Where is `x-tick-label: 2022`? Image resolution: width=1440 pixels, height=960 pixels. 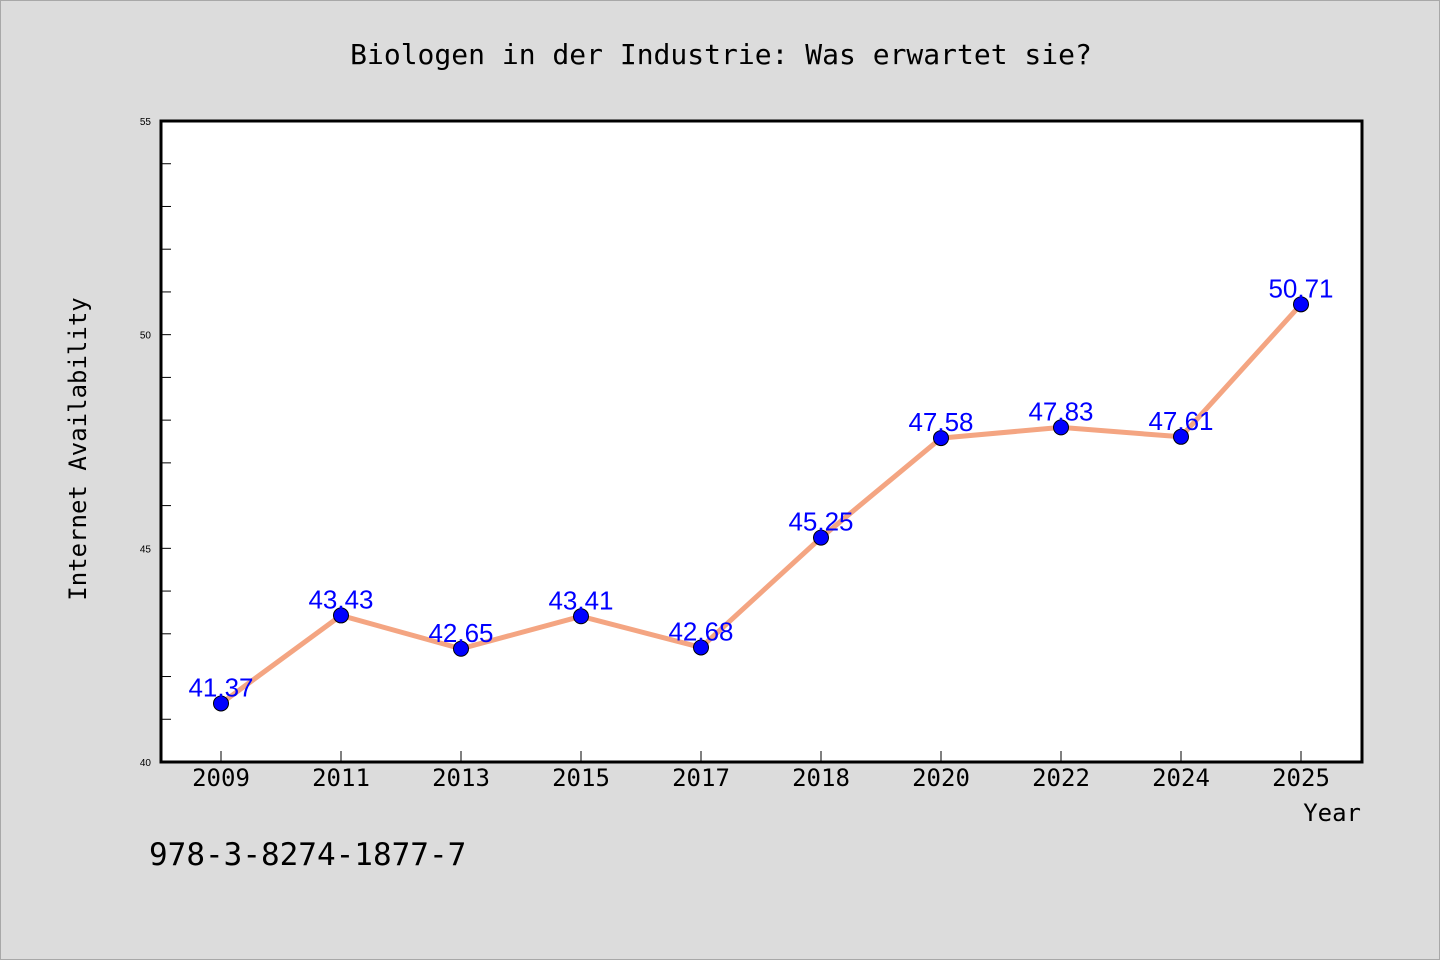 x-tick-label: 2022 is located at coordinates (1061, 778).